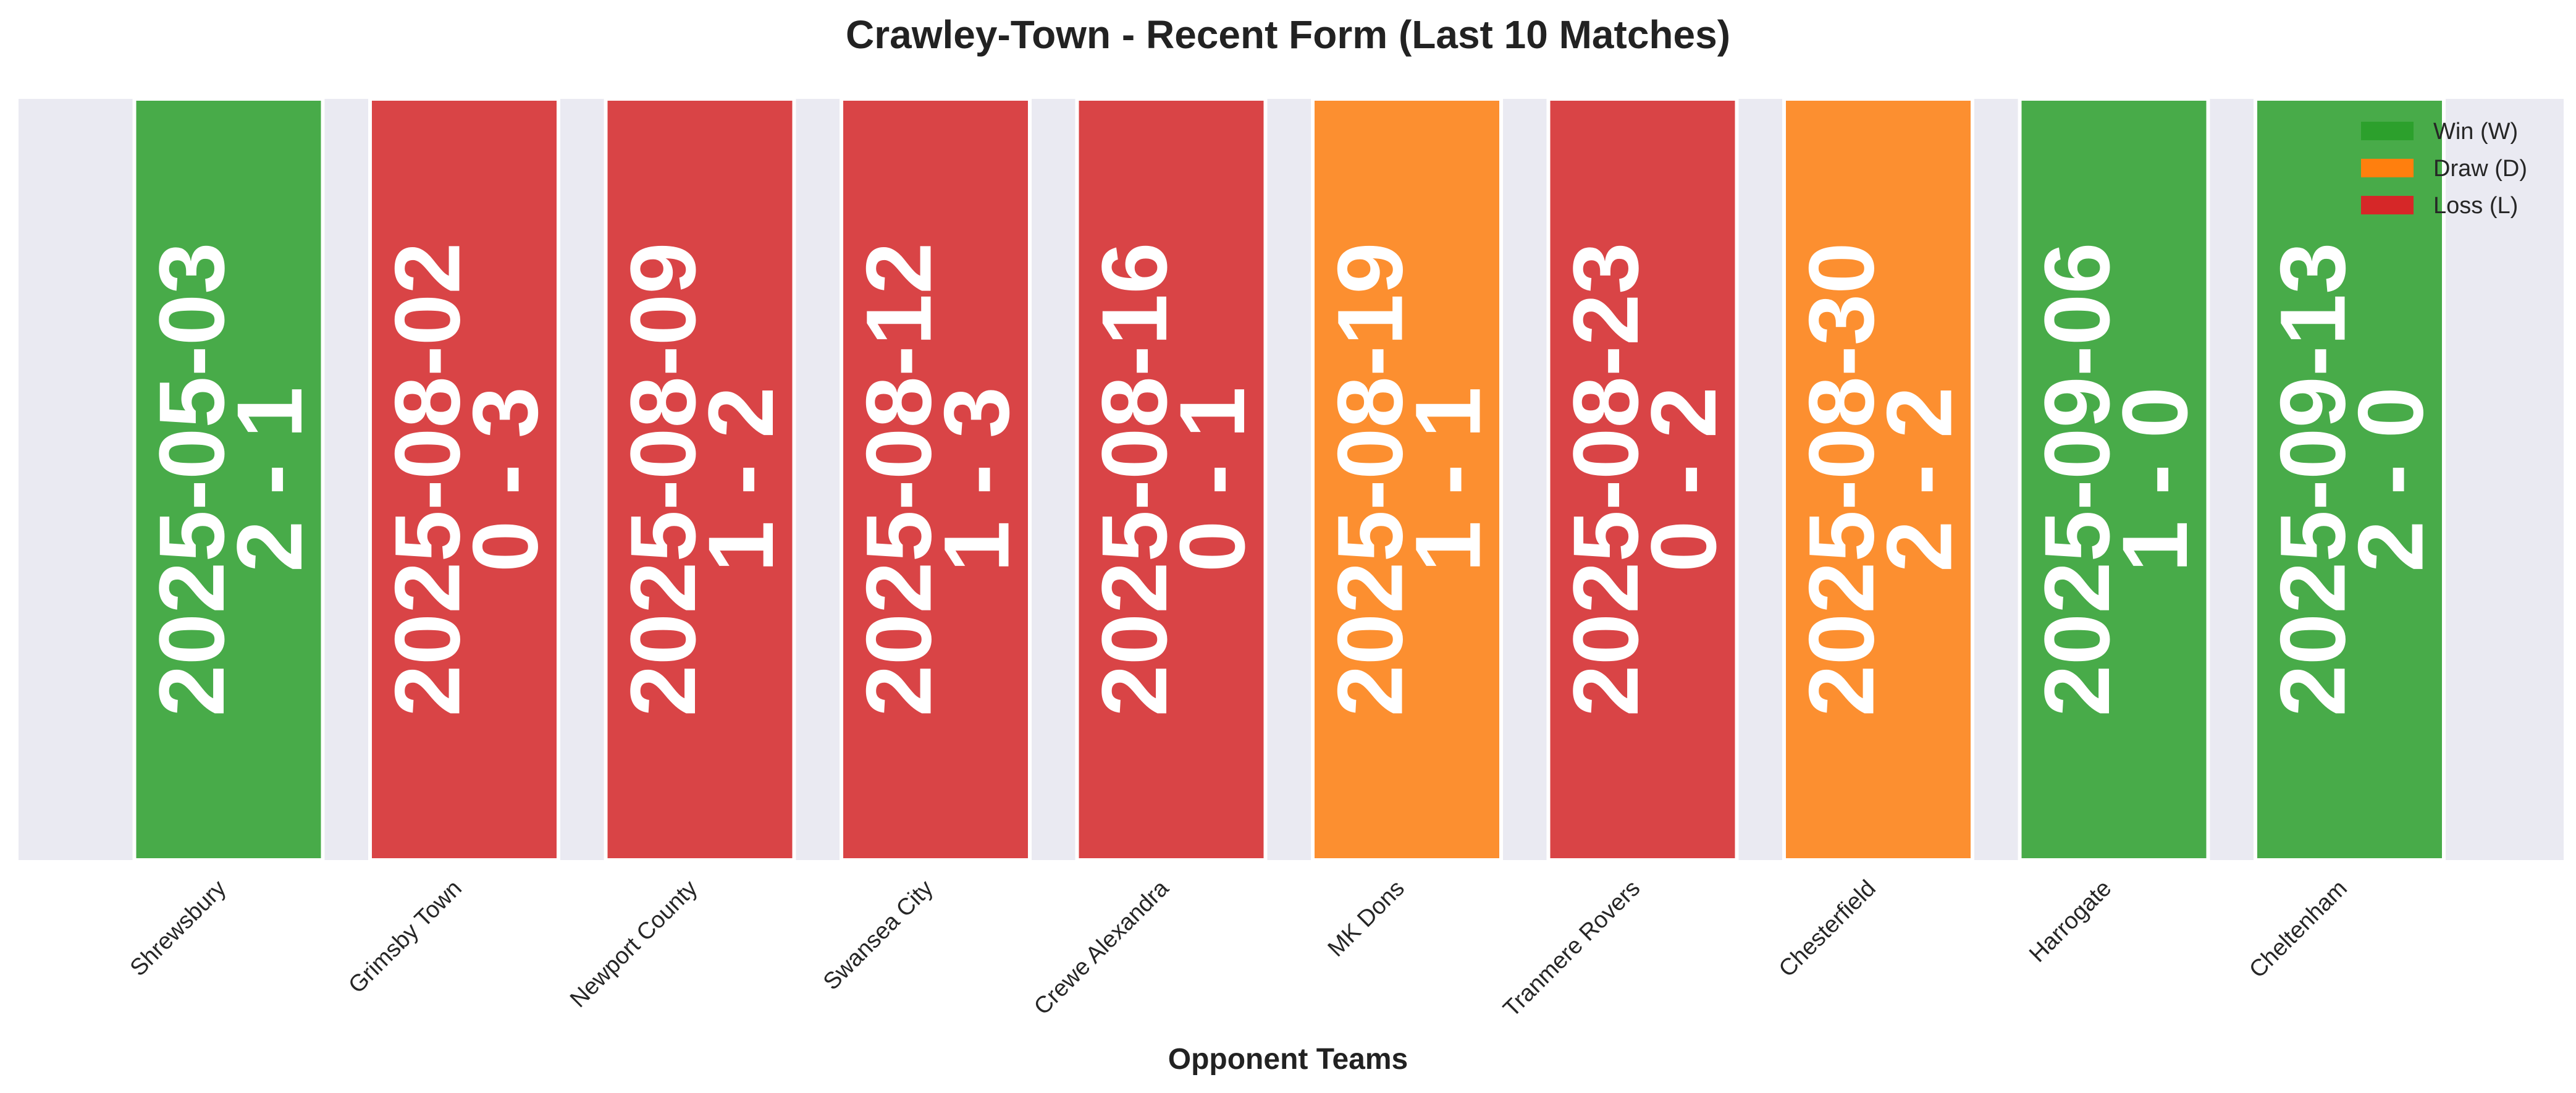 The height and width of the screenshot is (1093, 2576). I want to click on legend-item-W: Win (W), so click(2439, 132).